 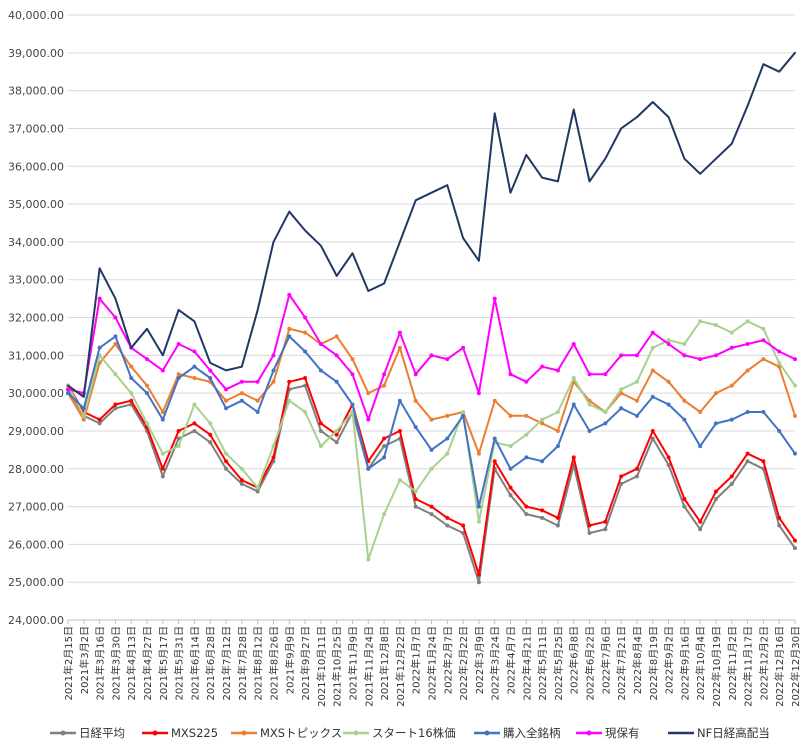 I want to click on x-tick-label: 2022年2月22日, so click(x=463, y=663).